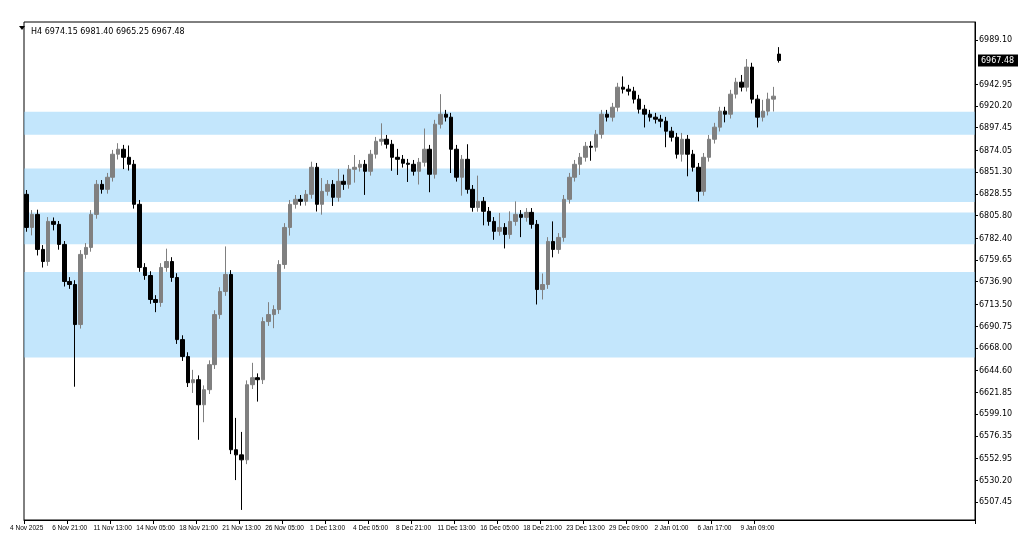 The height and width of the screenshot is (559, 1024). Describe the element at coordinates (996, 458) in the screenshot. I see `y-tick-label: 6552.95` at that location.